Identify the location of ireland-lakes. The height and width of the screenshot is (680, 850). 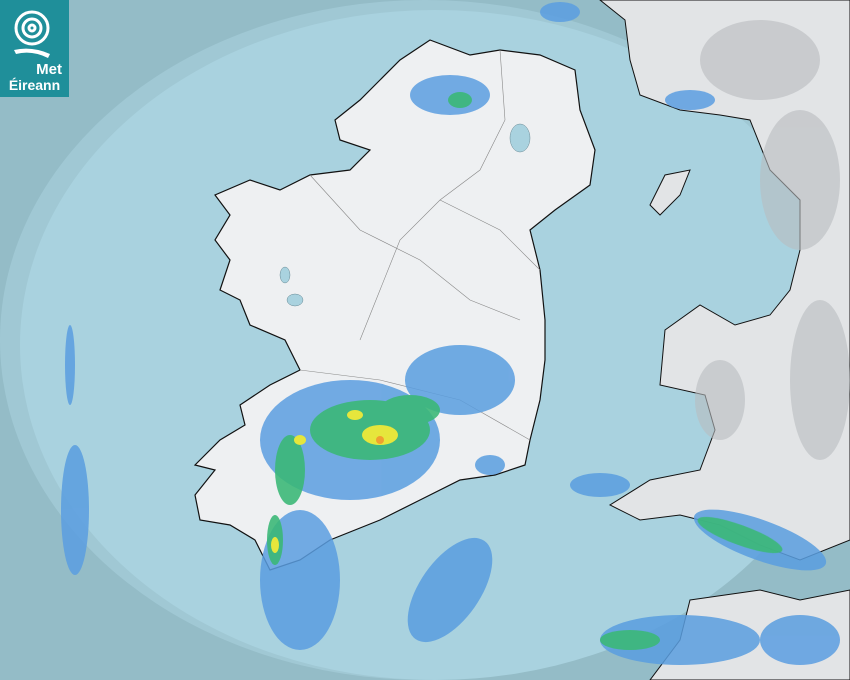
(405, 215).